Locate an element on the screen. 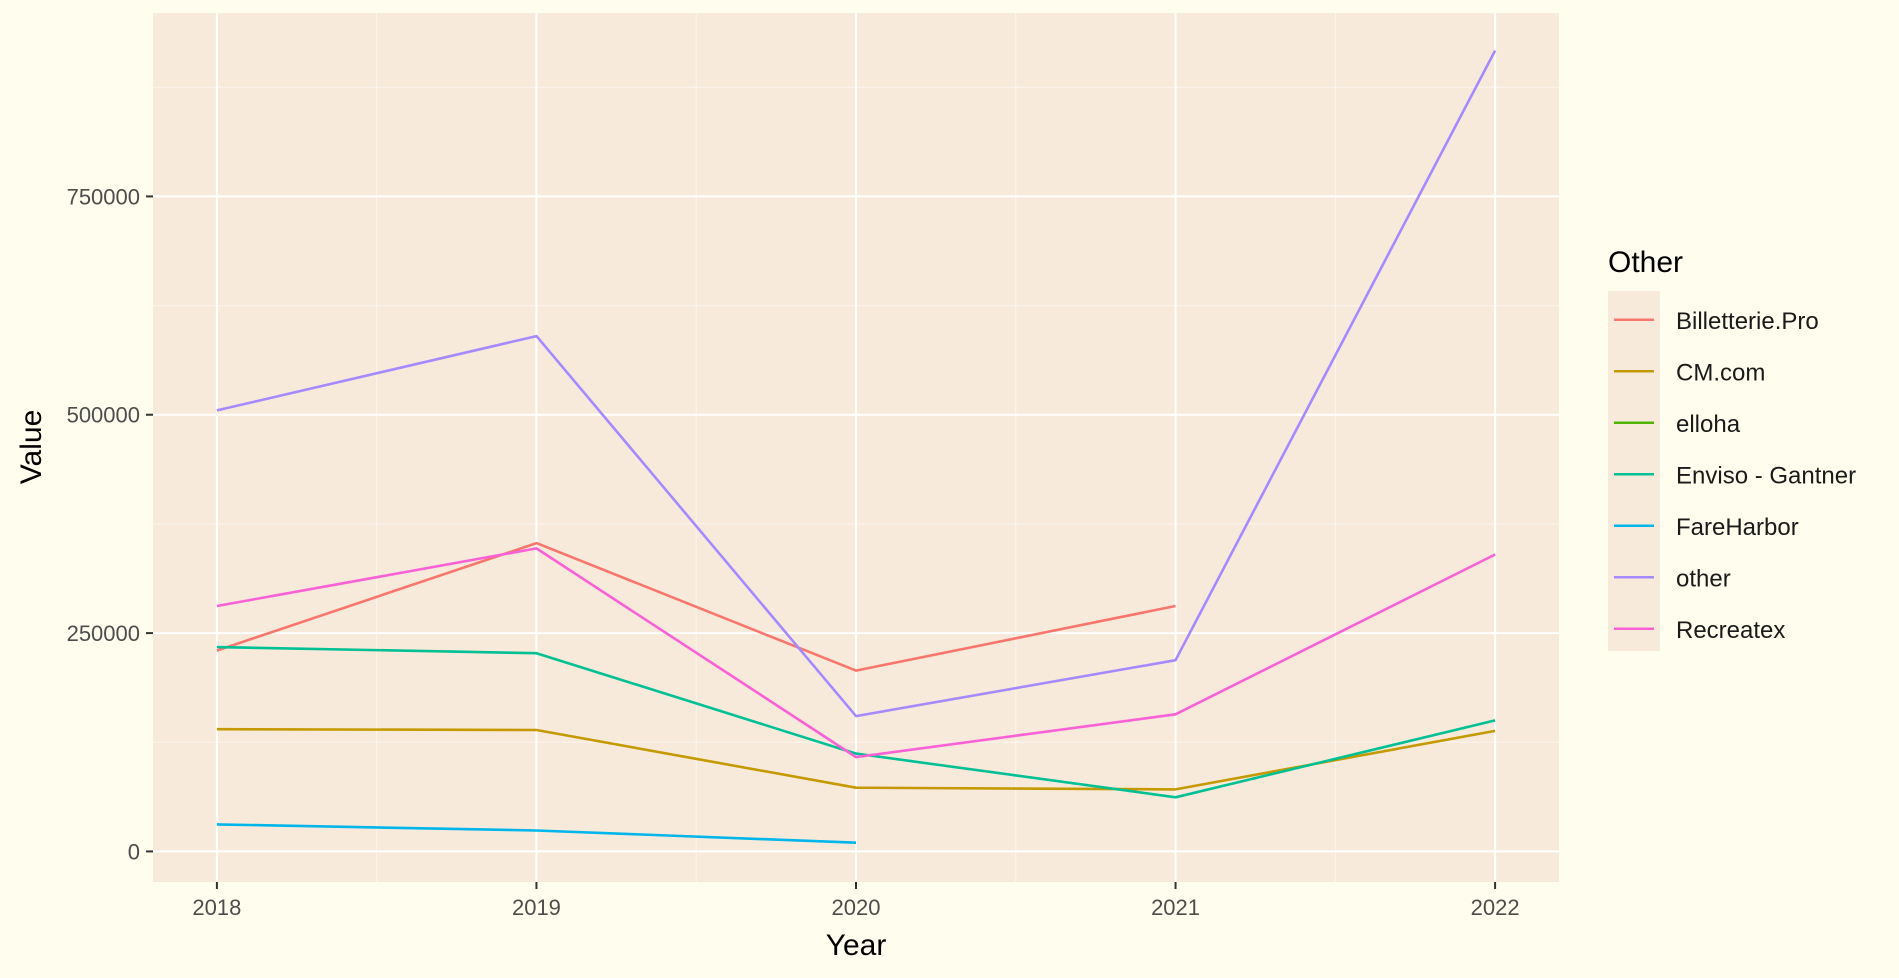 The width and height of the screenshot is (1899, 978). y-tick-label: 750000 is located at coordinates (103, 196).